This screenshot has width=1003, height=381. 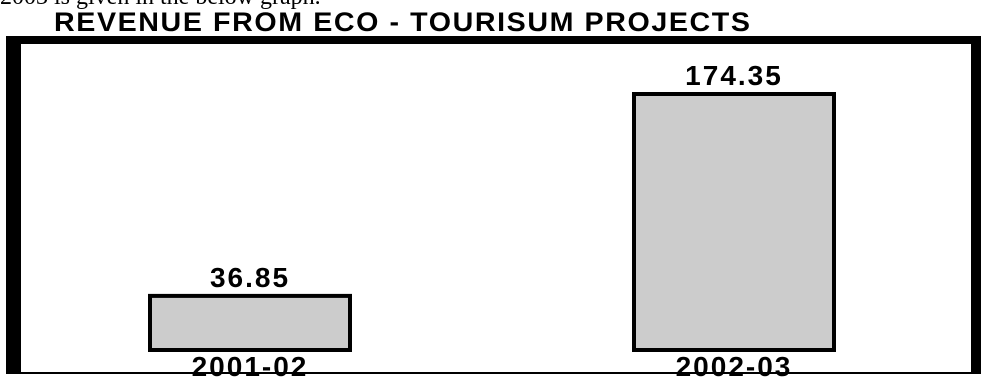 I want to click on chart-title: REVENUE FROM ECO - TOURISUM PROJECTS, so click(x=403, y=22).